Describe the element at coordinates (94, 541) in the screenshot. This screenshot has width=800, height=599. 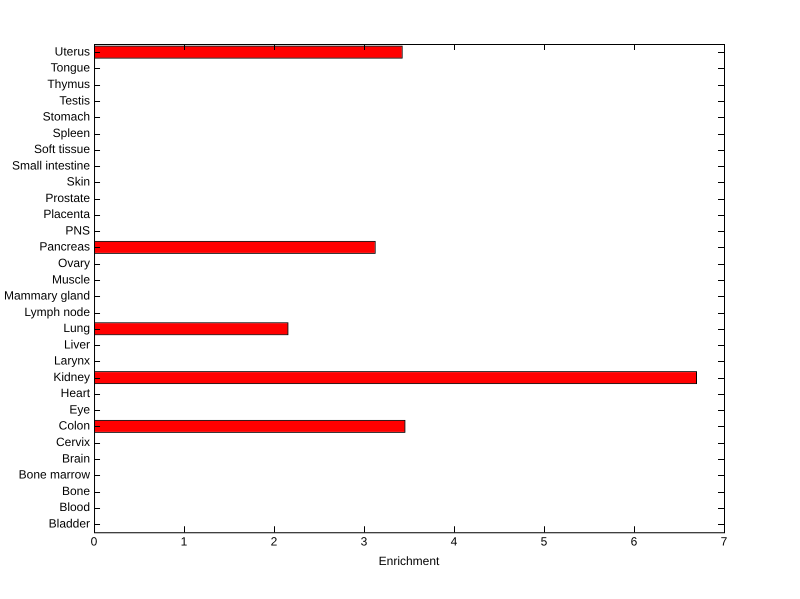
I see `x-tick-label: 0` at that location.